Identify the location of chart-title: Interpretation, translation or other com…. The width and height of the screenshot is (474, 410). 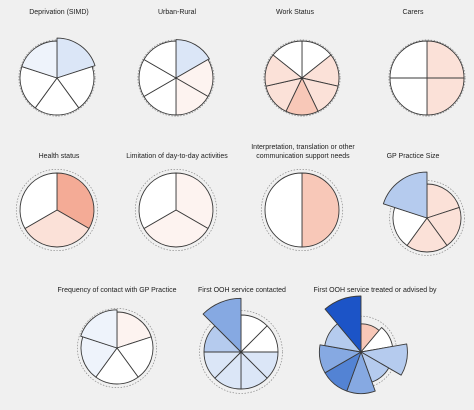
(303, 152).